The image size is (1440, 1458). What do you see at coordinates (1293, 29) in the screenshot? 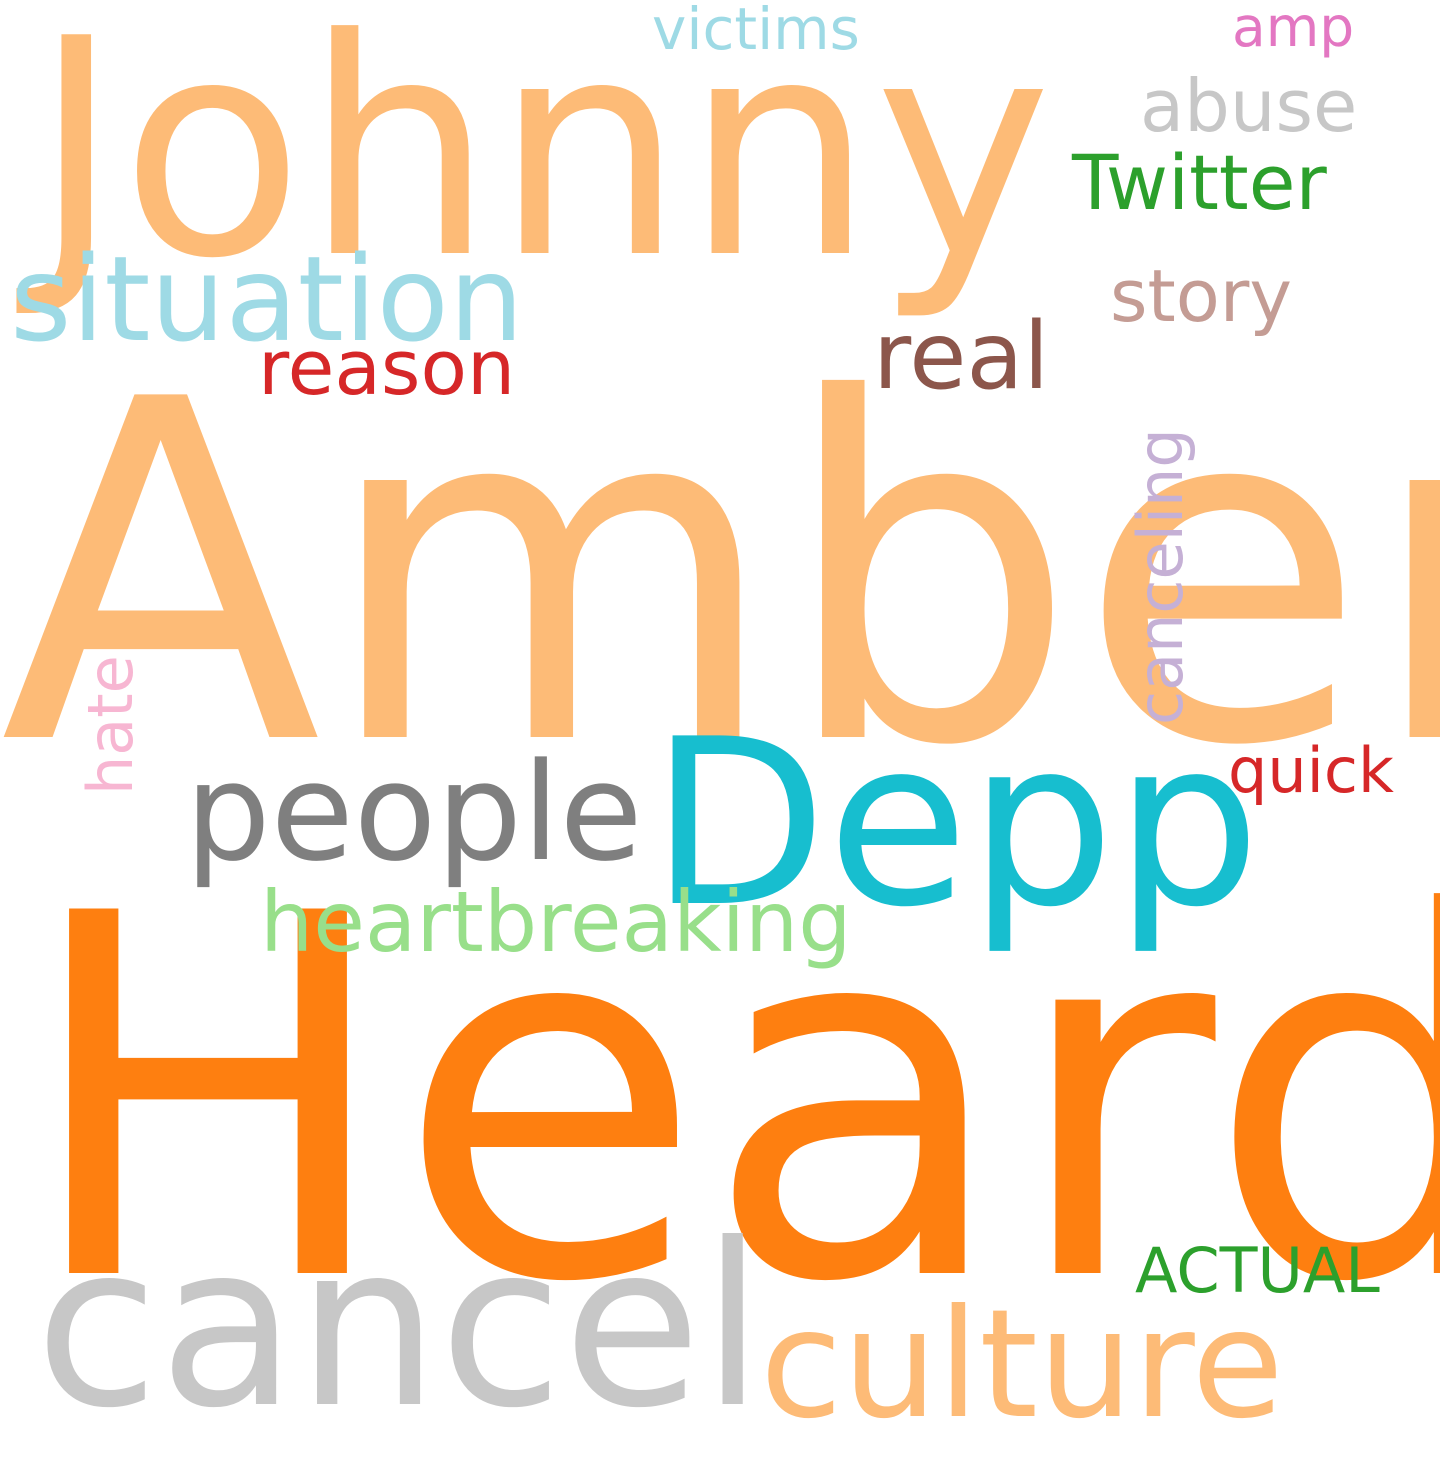
I see `word-amp: amp` at bounding box center [1293, 29].